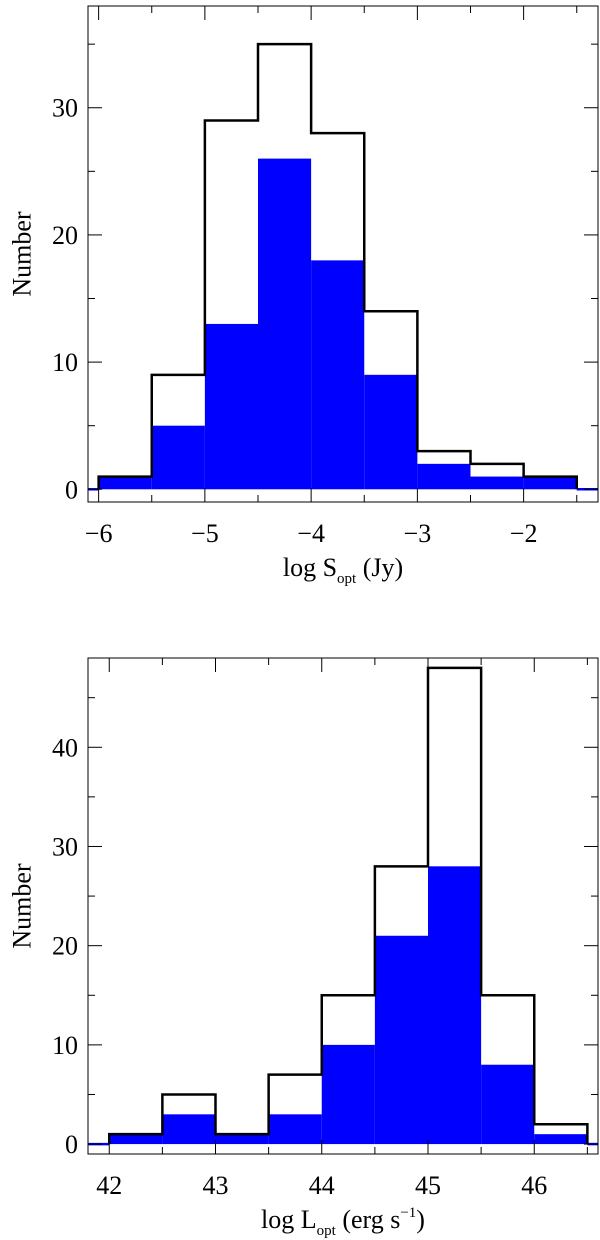 This screenshot has height=1240, width=600. I want to click on flux-xlabel: log Sopt (Jy), so click(343, 570).